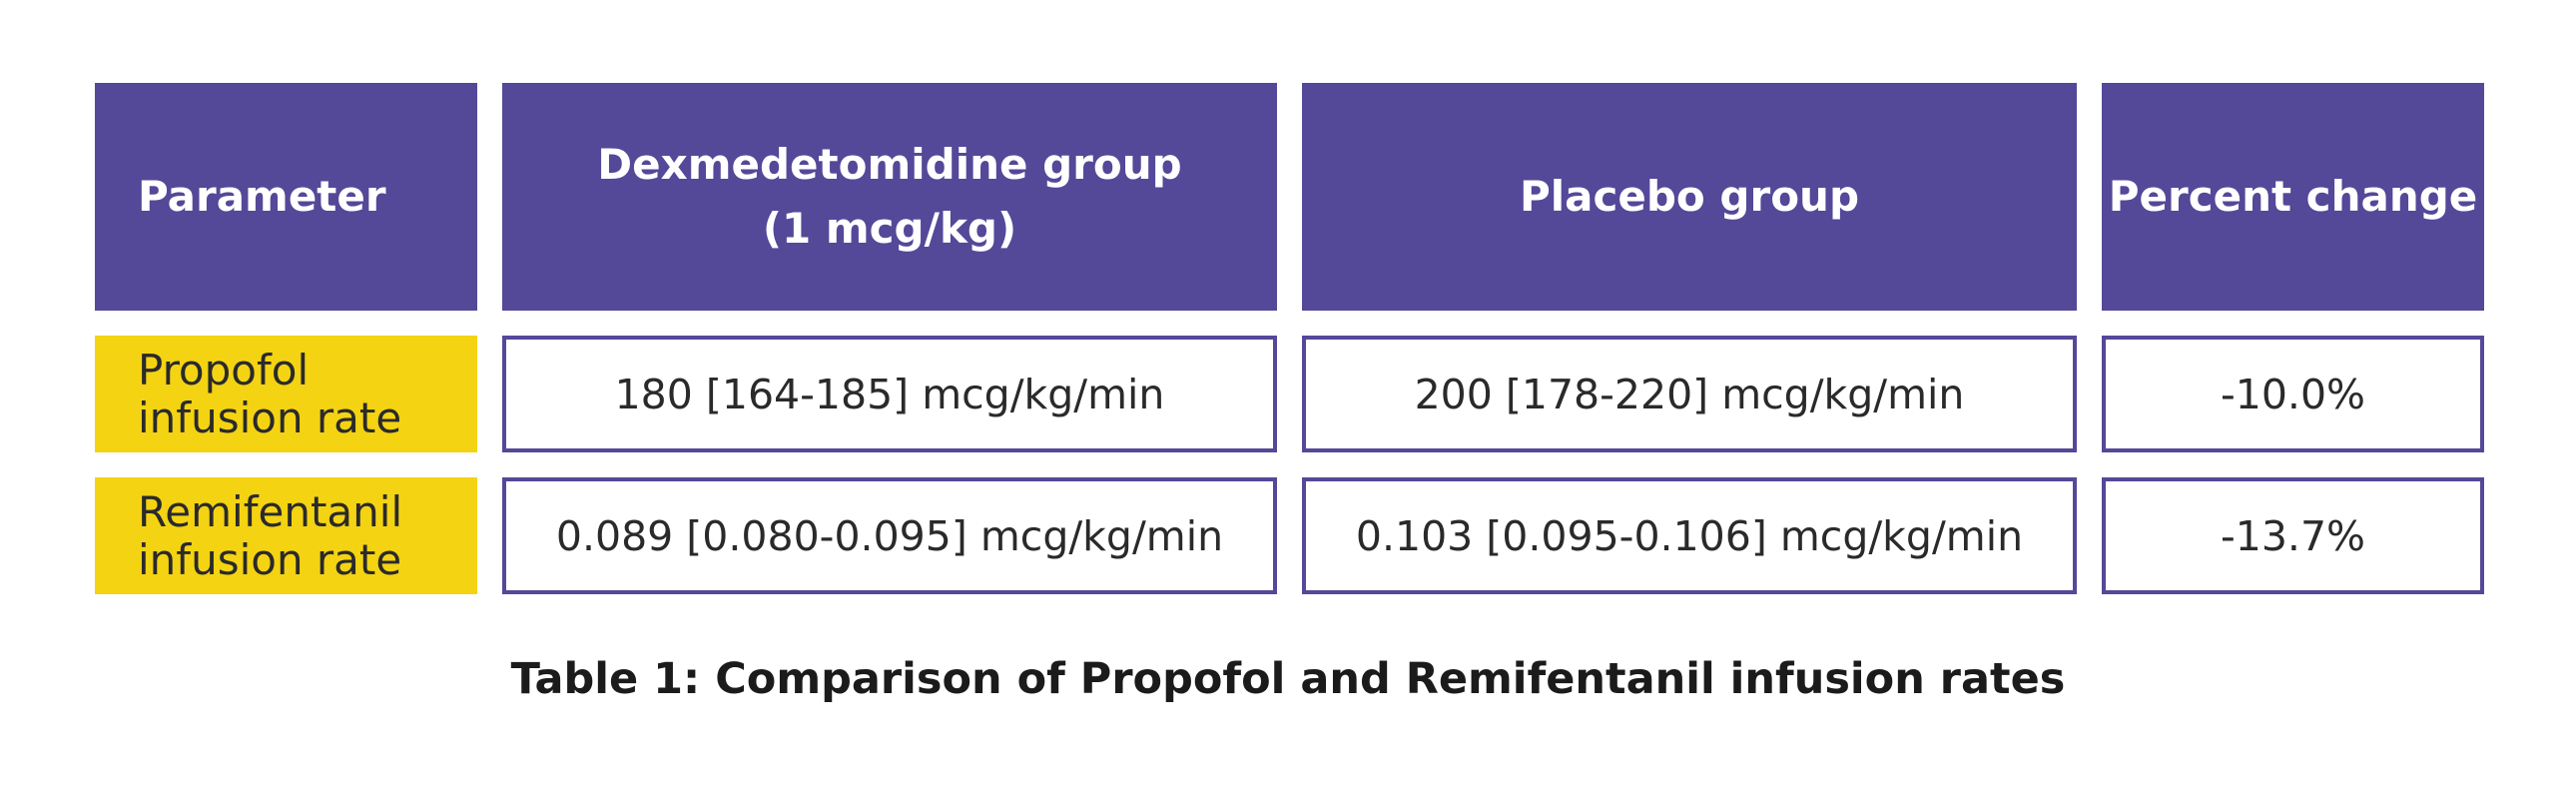  I want to click on cell-propofol-dexmedetomidine: 180 [164-185] mcg/kg/min, so click(889, 394).